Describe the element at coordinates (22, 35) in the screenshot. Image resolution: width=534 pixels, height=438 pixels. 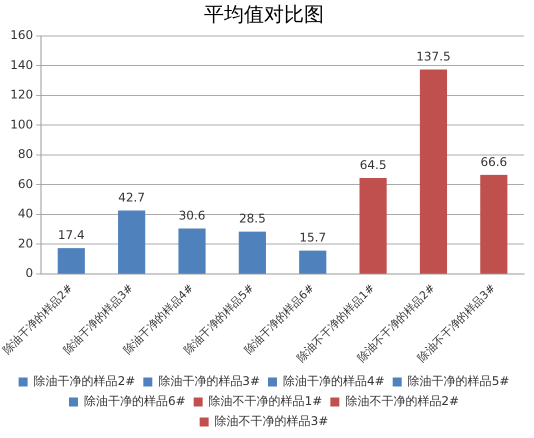
I see `y-tick-label: 160` at that location.